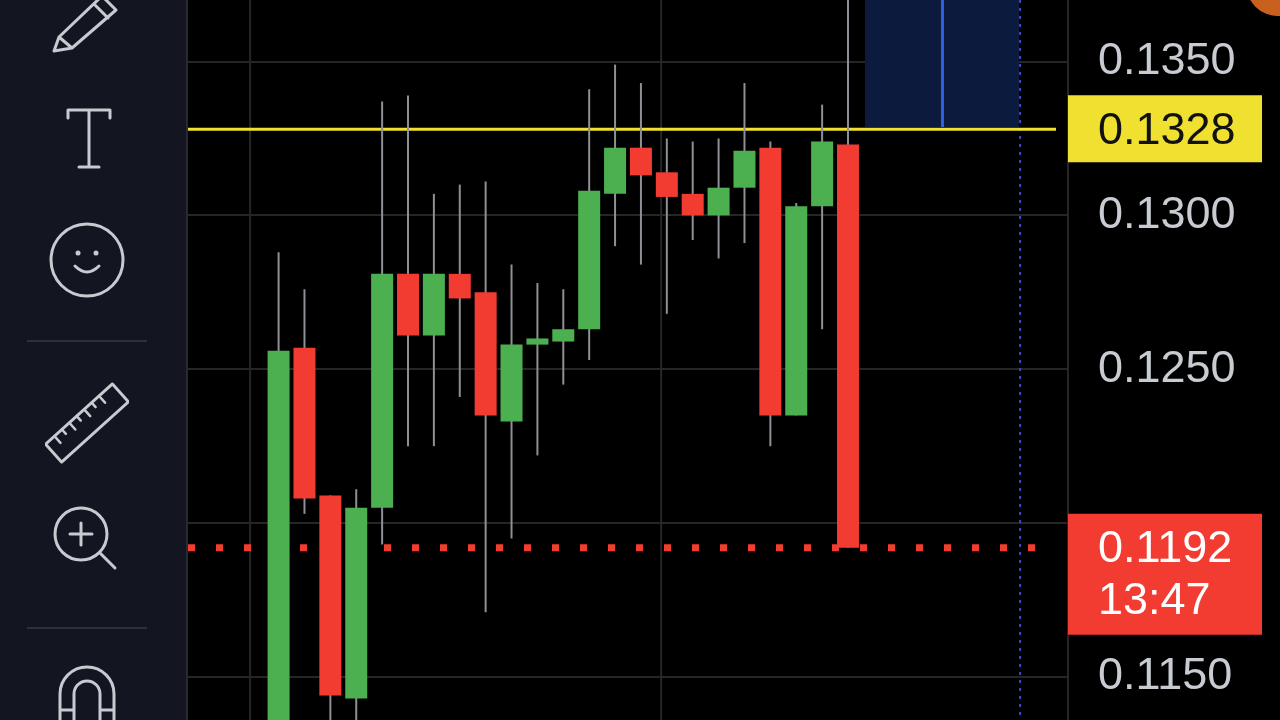 The width and height of the screenshot is (1280, 720). What do you see at coordinates (1167, 212) in the screenshot?
I see `y-tick-label: 0.1300` at bounding box center [1167, 212].